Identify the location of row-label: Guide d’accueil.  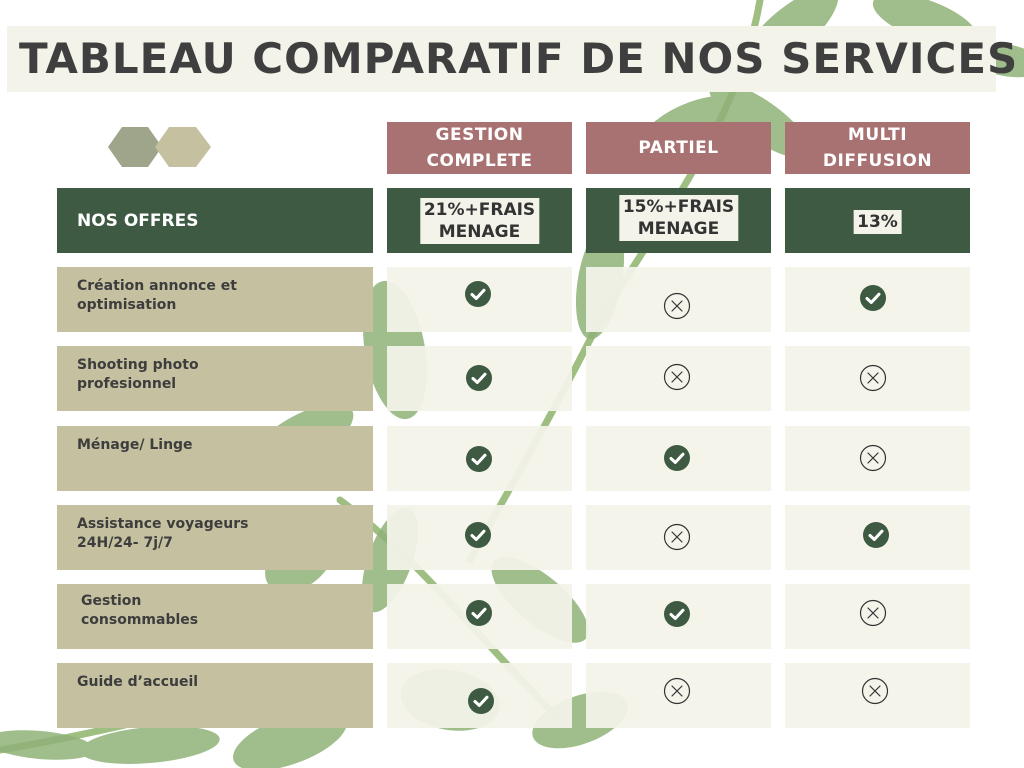
(215, 695).